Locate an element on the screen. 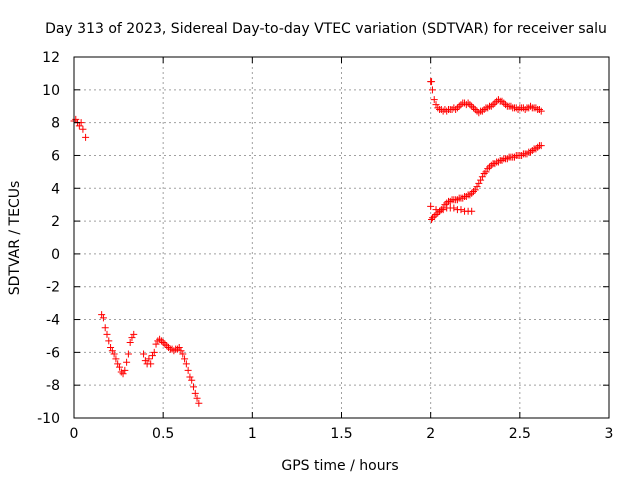  y-tick-label: 10 is located at coordinates (51, 91).